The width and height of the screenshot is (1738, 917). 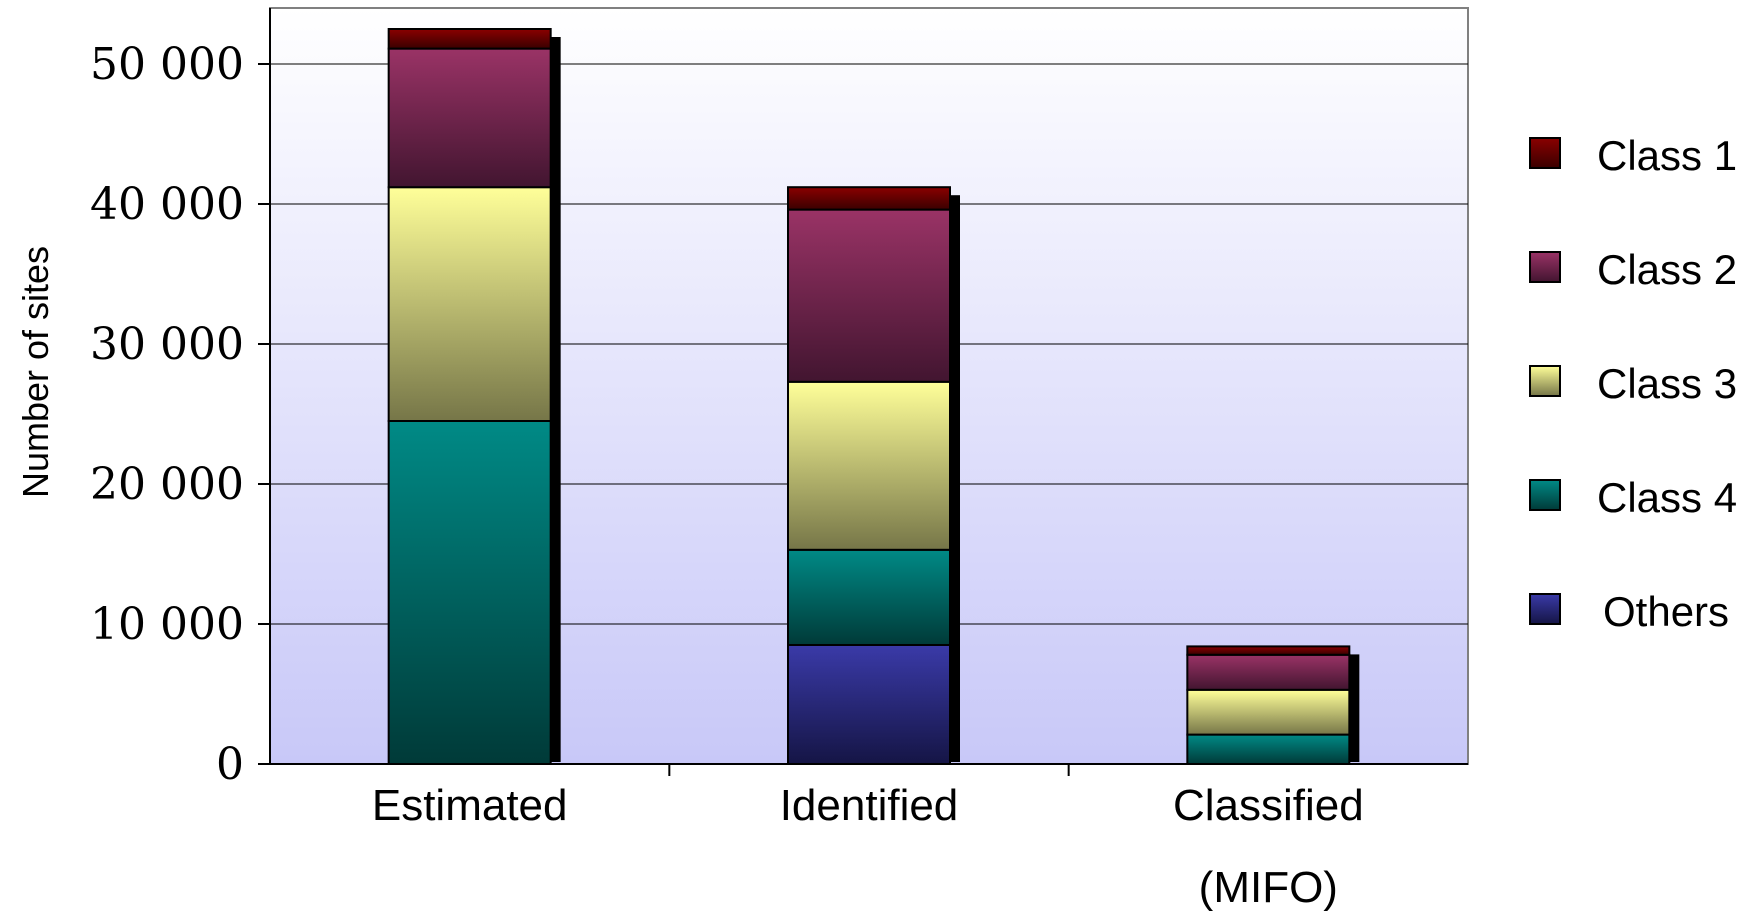 I want to click on x-category-label: Classified, so click(x=1268, y=805).